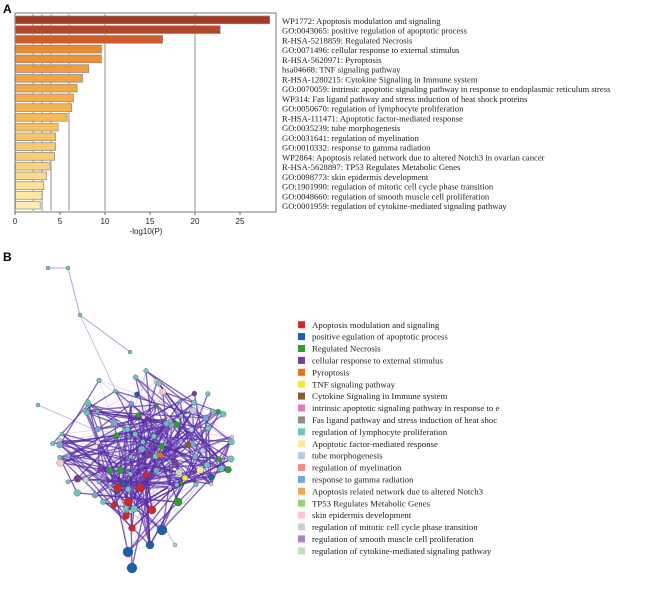  Describe the element at coordinates (355, 177) in the screenshot. I see `bar-label-16: GO:0098773: skin epidermis development` at that location.